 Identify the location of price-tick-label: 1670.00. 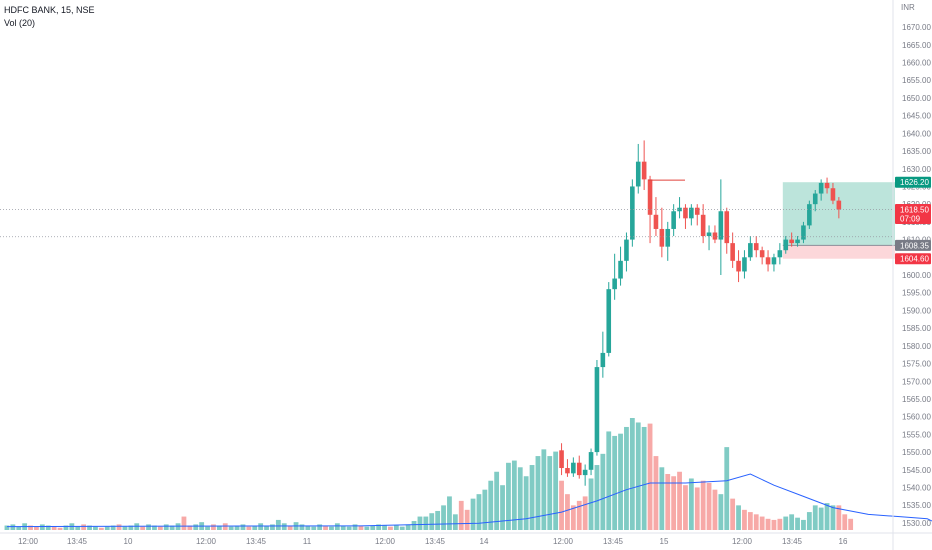
(916, 27).